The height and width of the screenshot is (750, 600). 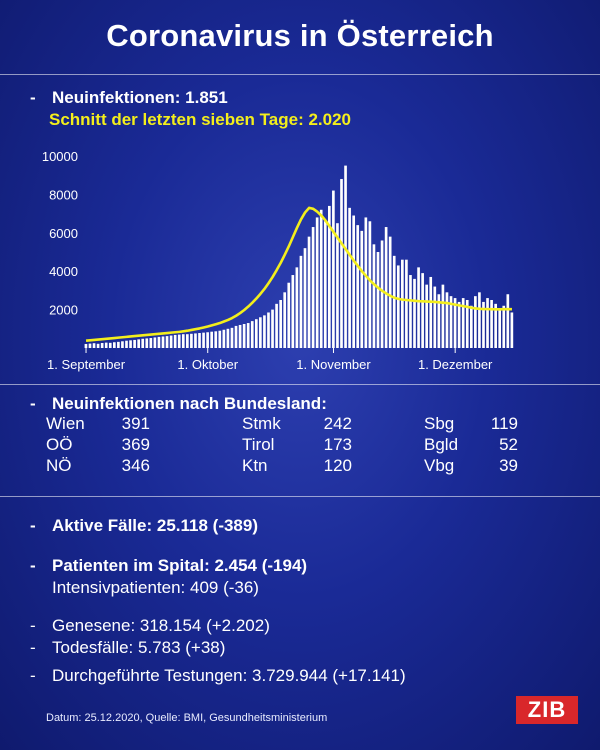 What do you see at coordinates (439, 465) in the screenshot?
I see `bundesland-name: Vbg` at bounding box center [439, 465].